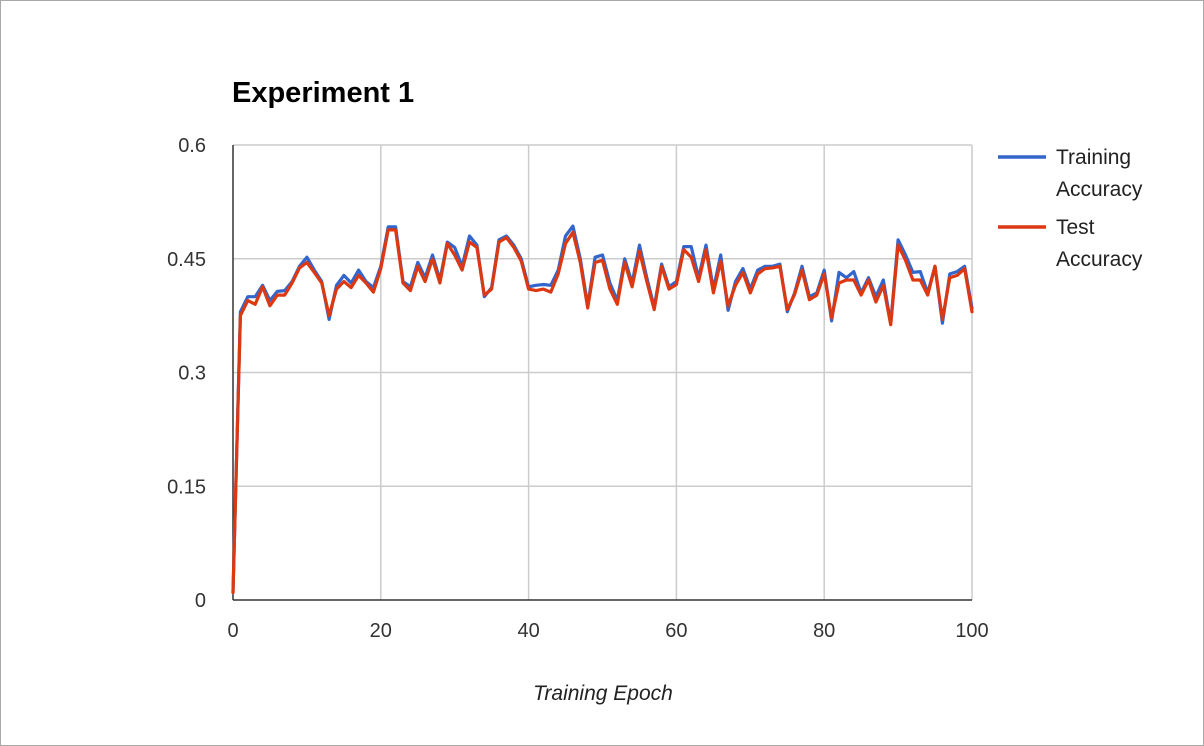 This screenshot has width=1204, height=746. I want to click on y-tick-label: 0.15, so click(186, 487).